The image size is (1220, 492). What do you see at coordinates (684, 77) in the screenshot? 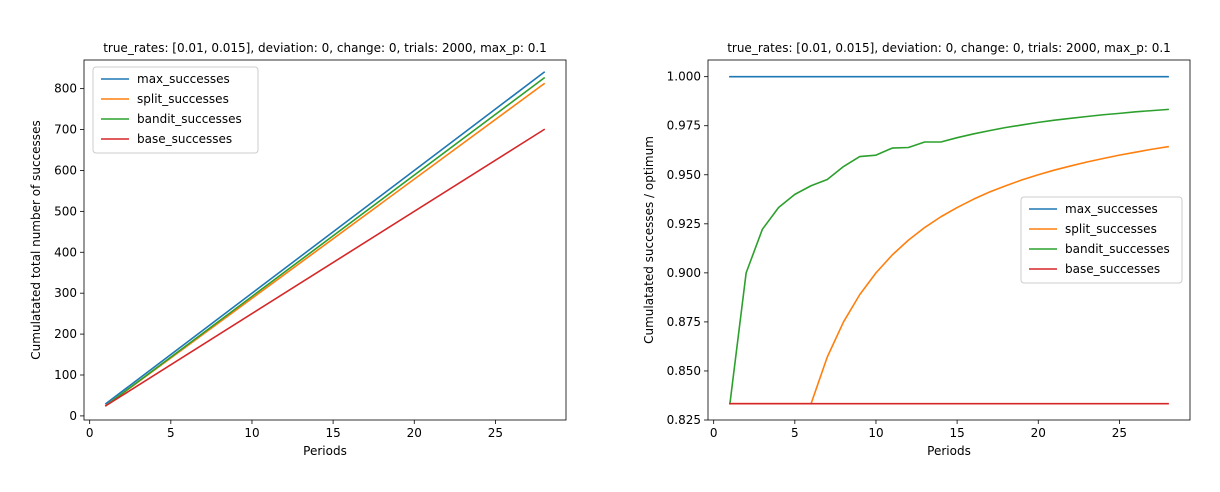
I see `y-tick-label: 1.000` at bounding box center [684, 77].